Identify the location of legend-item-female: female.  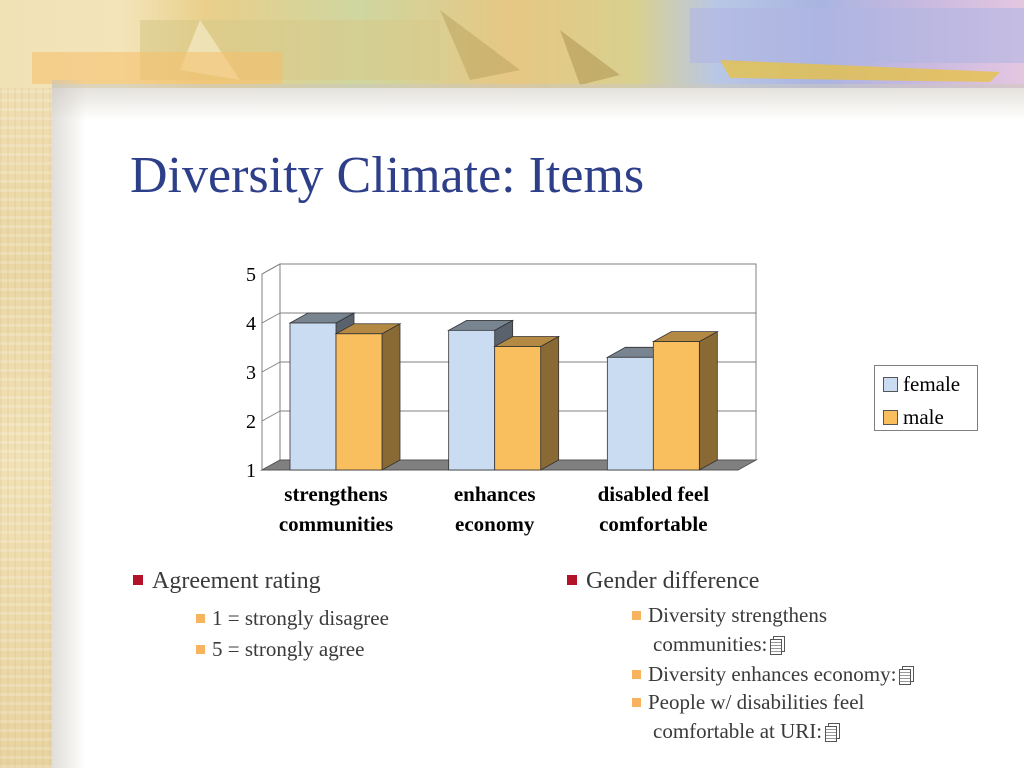
(921, 384).